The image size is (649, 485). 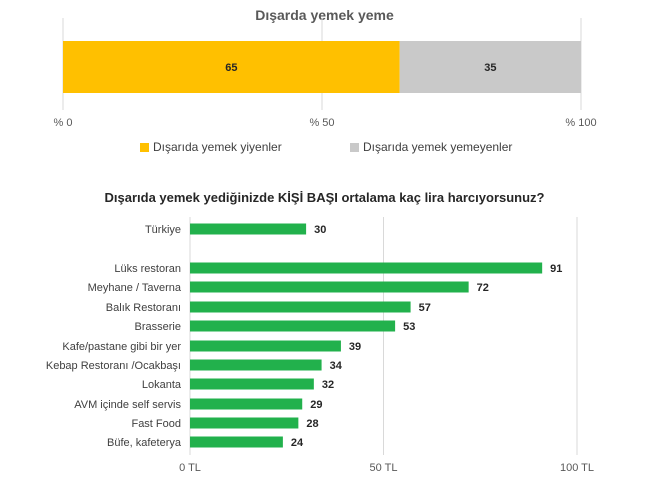 What do you see at coordinates (483, 288) in the screenshot?
I see `data-label: 72` at bounding box center [483, 288].